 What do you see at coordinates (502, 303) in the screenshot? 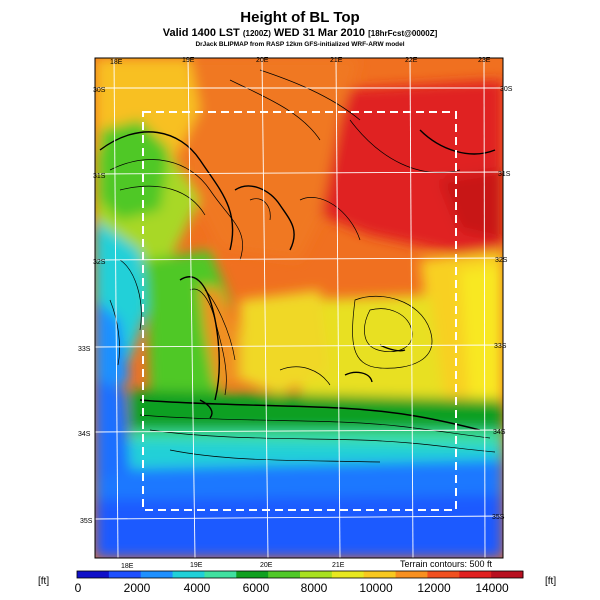
I see `right-latitude-labels: 30S 31S 32S 33S 34S 35S` at bounding box center [502, 303].